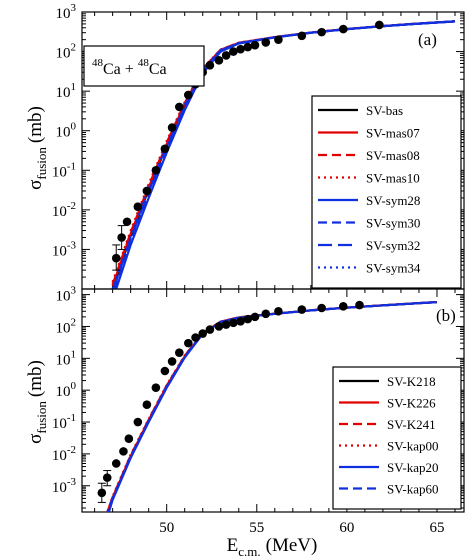 The height and width of the screenshot is (559, 469). Describe the element at coordinates (74, 386) in the screenshot. I see `y-tick-exponent: 0` at that location.